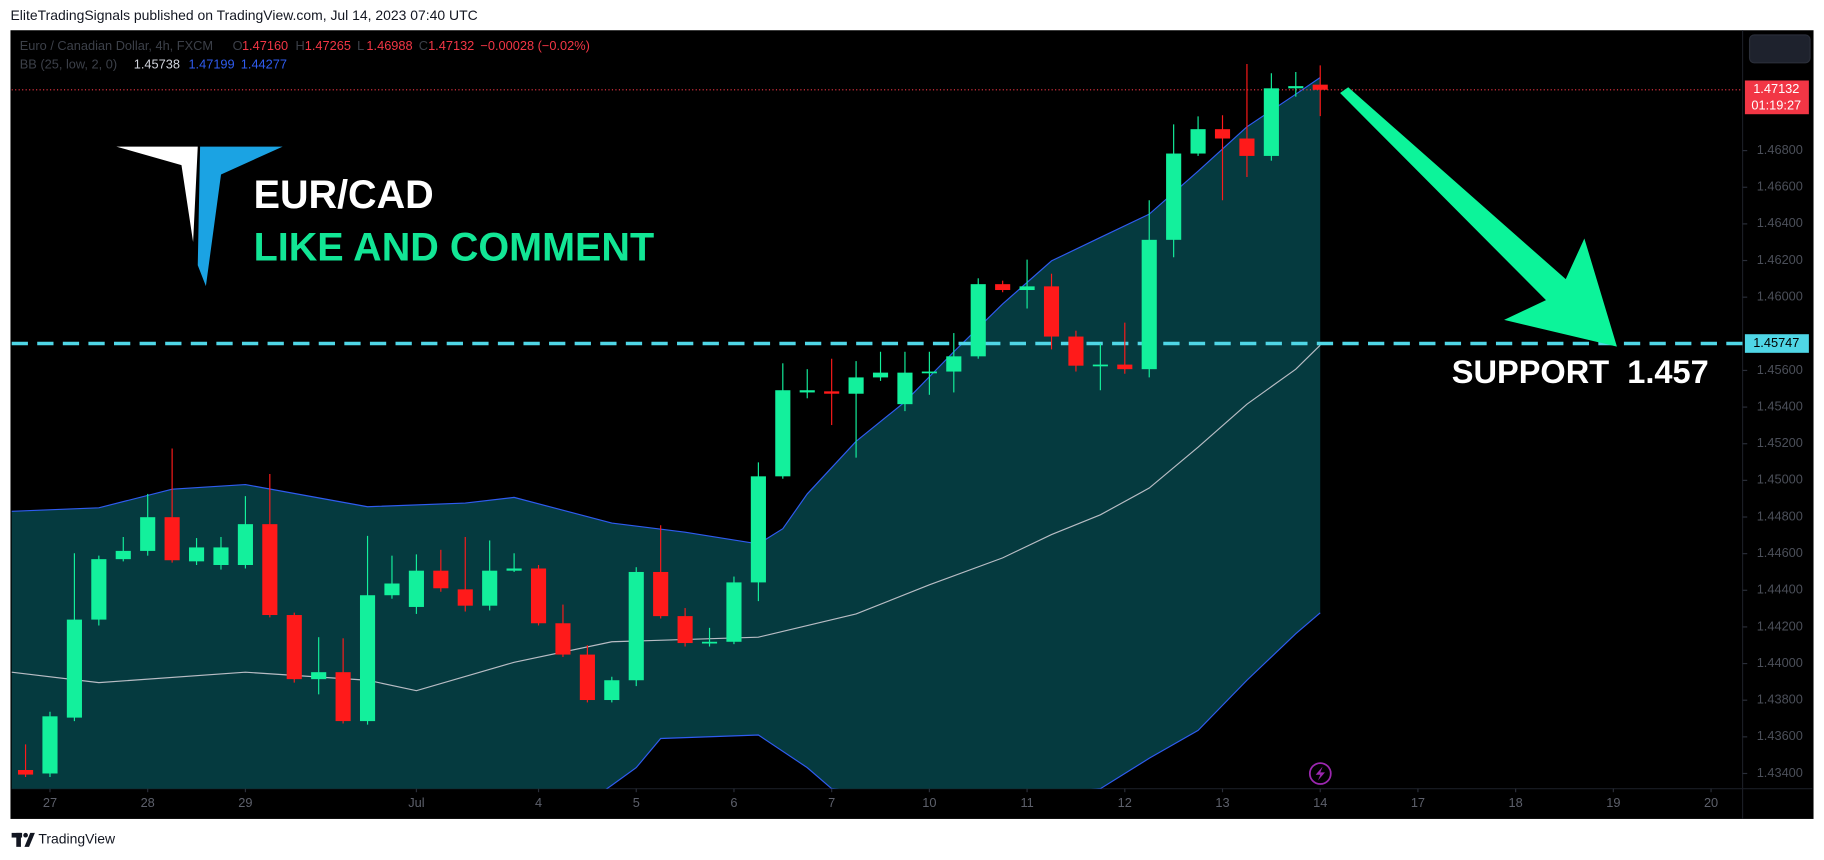  Describe the element at coordinates (1320, 802) in the screenshot. I see `x-tick-label: 14` at that location.